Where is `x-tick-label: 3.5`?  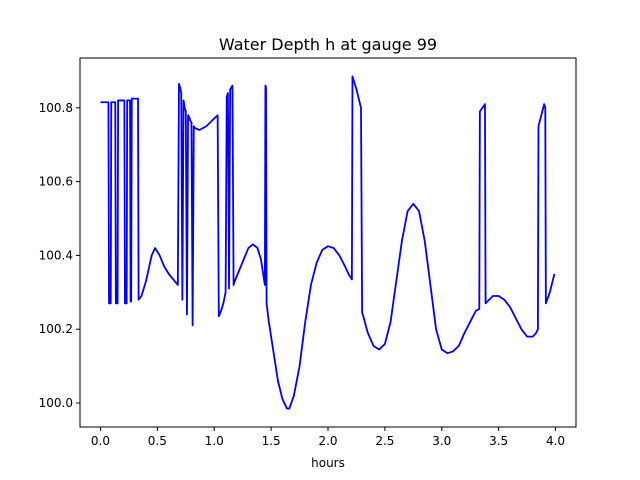
x-tick-label: 3.5 is located at coordinates (498, 441).